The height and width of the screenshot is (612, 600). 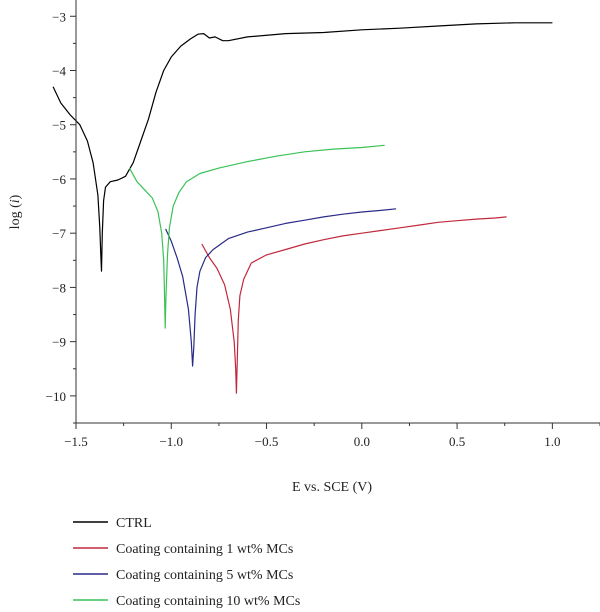 I want to click on x-tick-label: 0.5, so click(x=457, y=441).